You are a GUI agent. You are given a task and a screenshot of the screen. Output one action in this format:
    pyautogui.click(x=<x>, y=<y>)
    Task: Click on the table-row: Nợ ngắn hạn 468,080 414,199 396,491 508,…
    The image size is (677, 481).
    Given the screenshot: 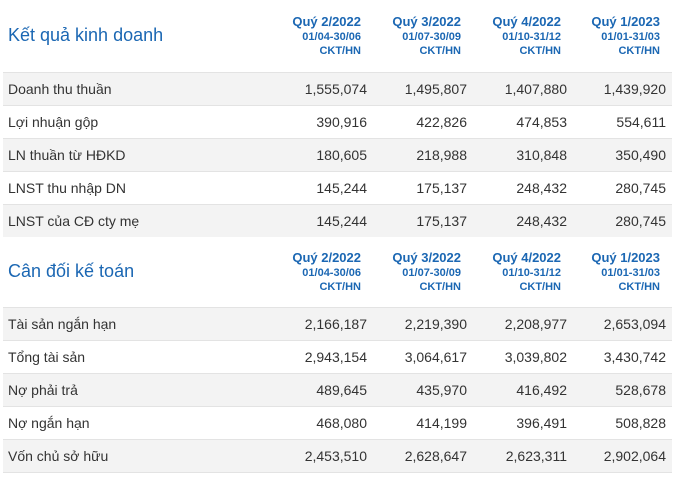 What is the action you would take?
    pyautogui.click(x=337, y=422)
    